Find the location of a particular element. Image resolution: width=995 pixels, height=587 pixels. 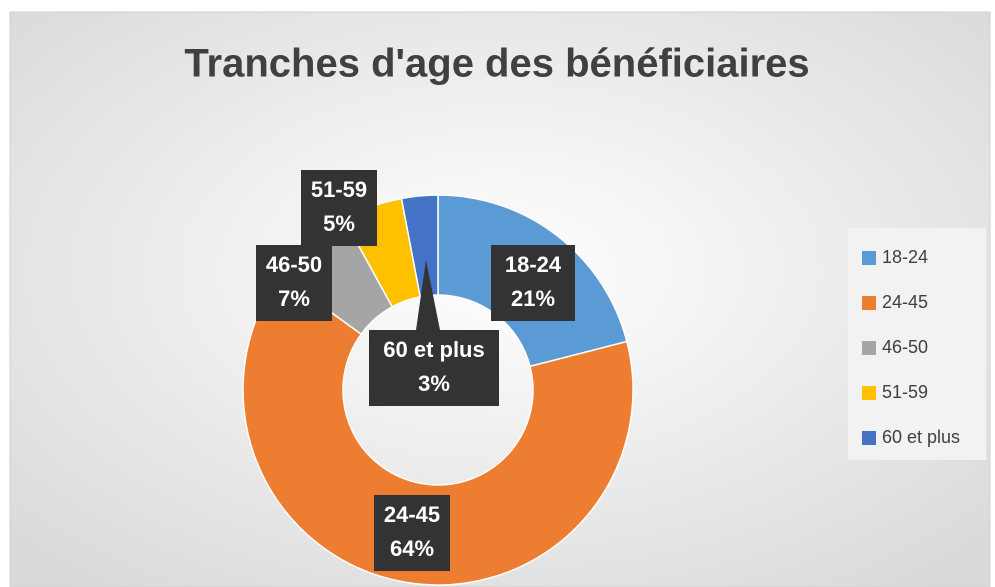

data-label-value: 5% is located at coordinates (339, 223).